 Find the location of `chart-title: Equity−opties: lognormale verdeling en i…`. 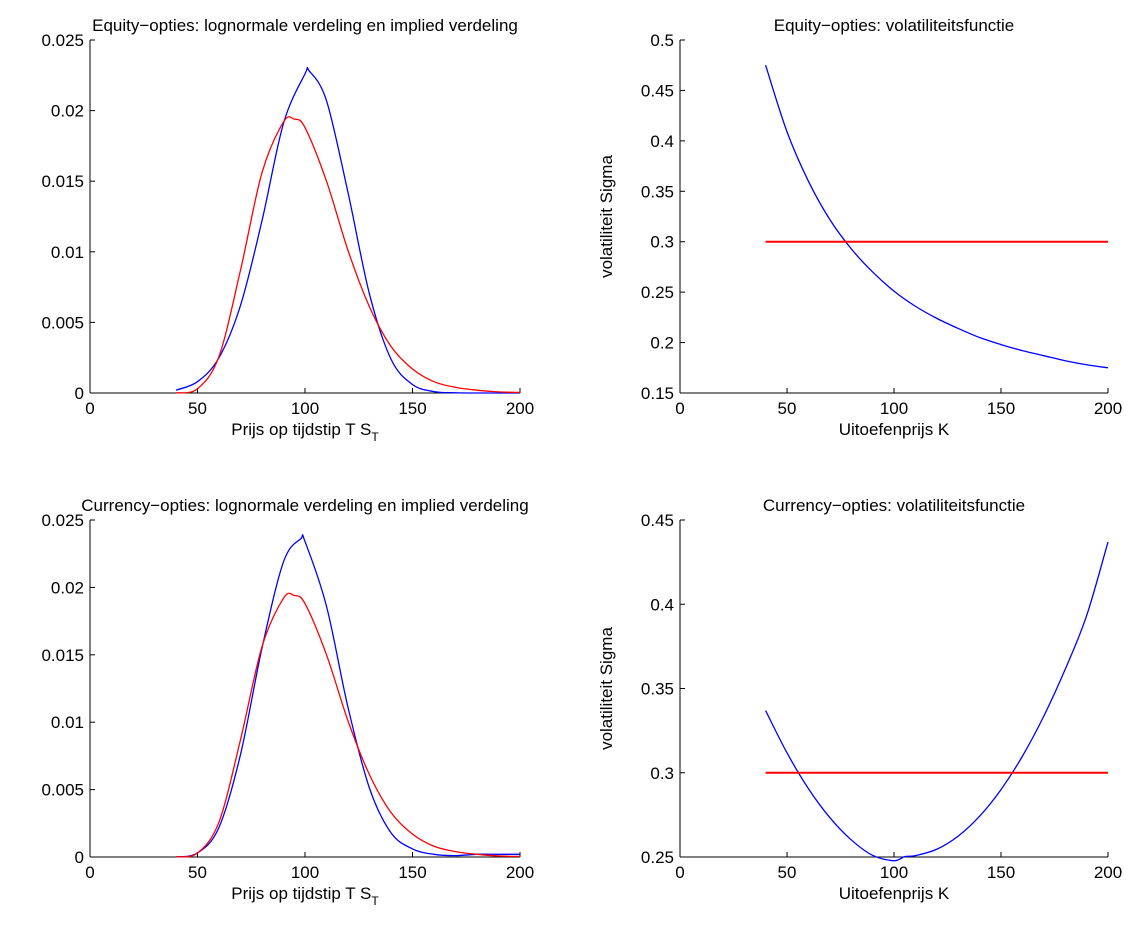

chart-title: Equity−opties: lognormale verdeling en i… is located at coordinates (305, 25).